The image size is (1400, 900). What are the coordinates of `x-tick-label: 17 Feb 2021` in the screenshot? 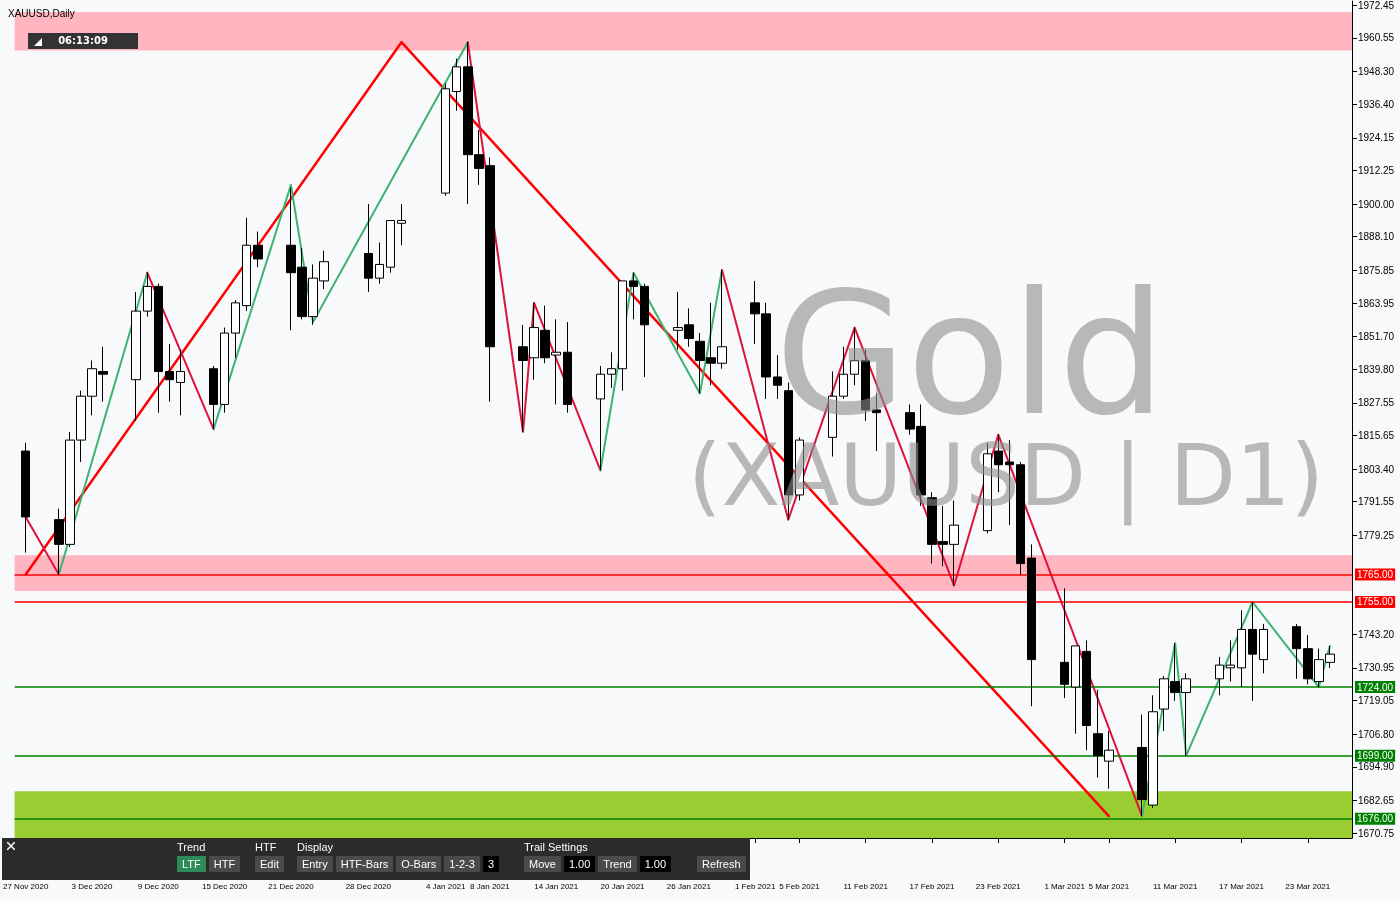 It's located at (932, 886).